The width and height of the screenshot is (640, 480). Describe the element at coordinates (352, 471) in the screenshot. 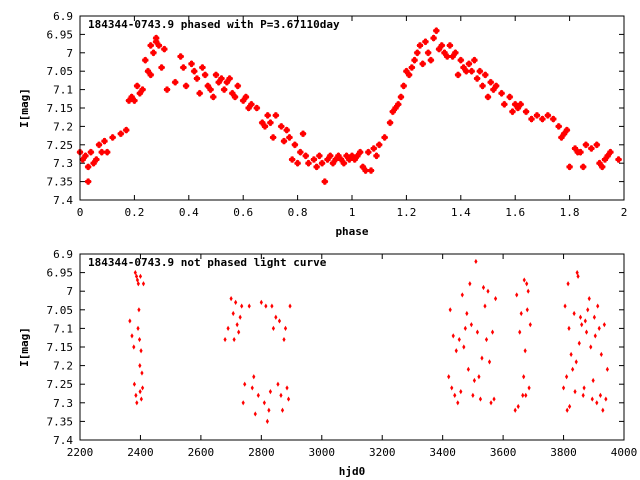

I see `unphased-x-axis-label: hjd0` at that location.